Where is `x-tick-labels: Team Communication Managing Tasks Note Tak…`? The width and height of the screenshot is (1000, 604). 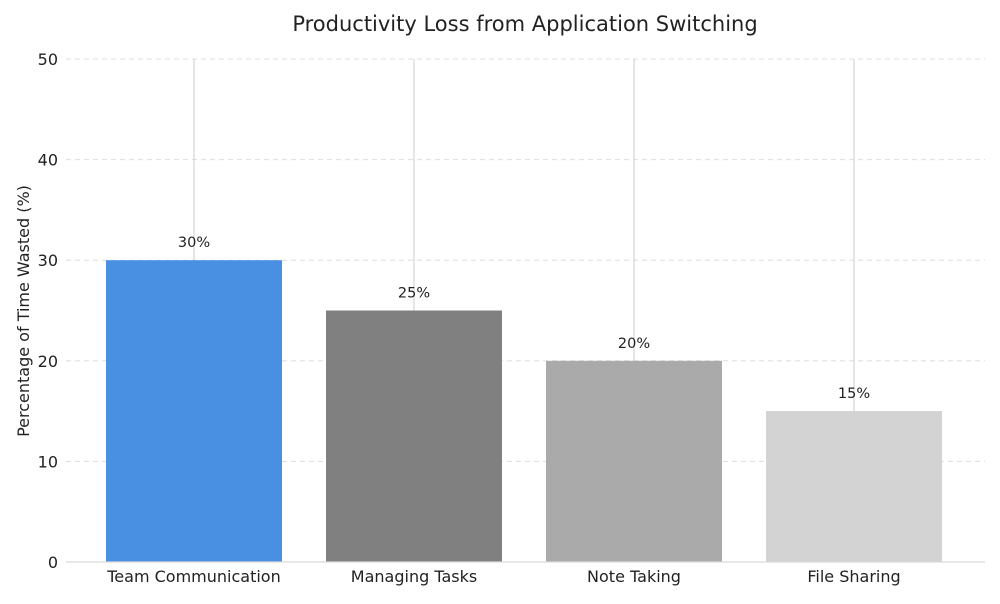 x-tick-labels: Team Communication Managing Tasks Note Tak… is located at coordinates (503, 576).